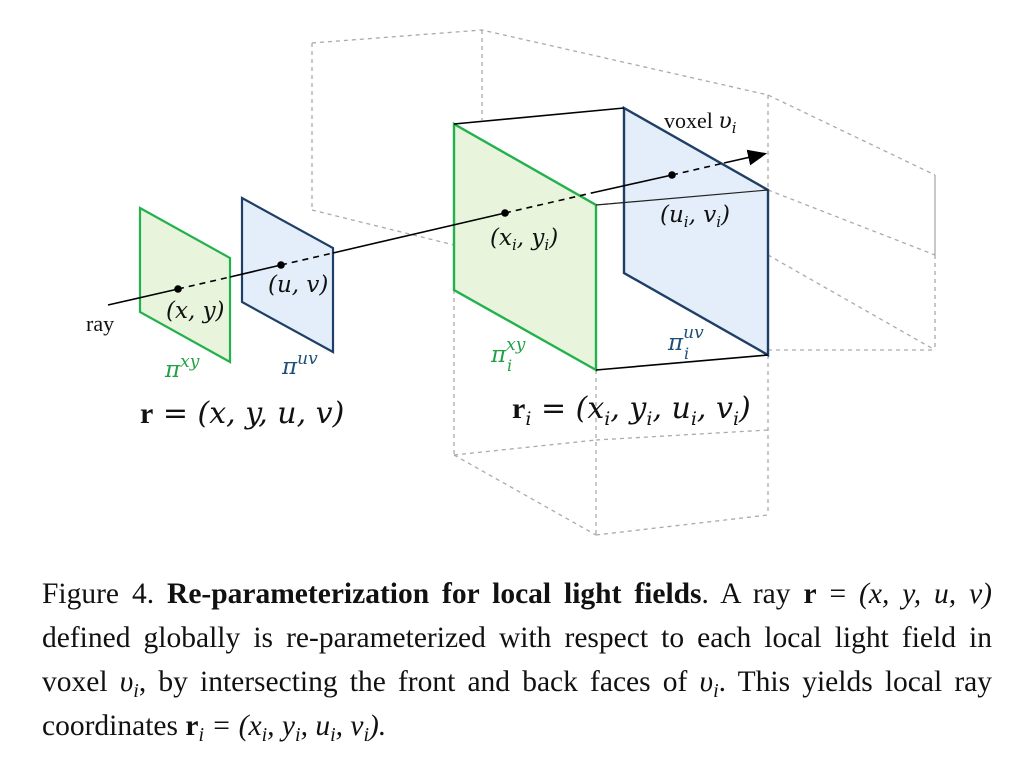 The height and width of the screenshot is (772, 1028). I want to click on point-uv, so click(281, 265).